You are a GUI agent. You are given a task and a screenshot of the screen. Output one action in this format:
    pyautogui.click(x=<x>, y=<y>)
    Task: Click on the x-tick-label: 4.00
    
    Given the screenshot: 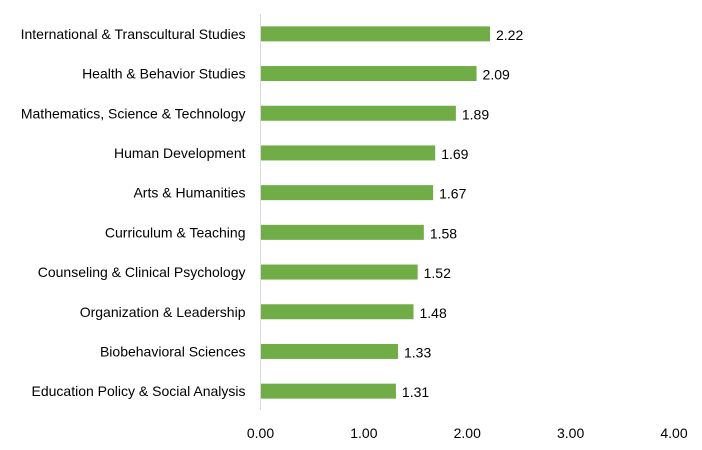 What is the action you would take?
    pyautogui.click(x=673, y=433)
    